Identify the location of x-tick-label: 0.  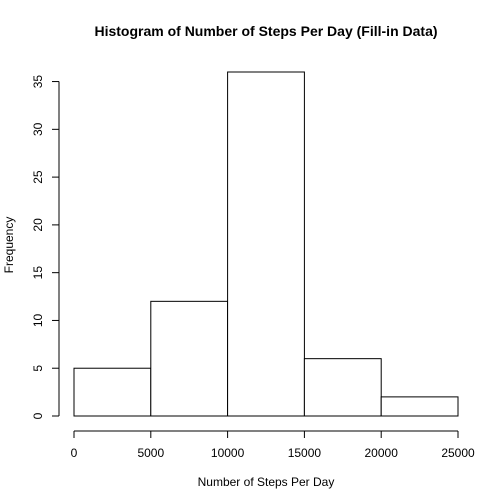
(74, 453).